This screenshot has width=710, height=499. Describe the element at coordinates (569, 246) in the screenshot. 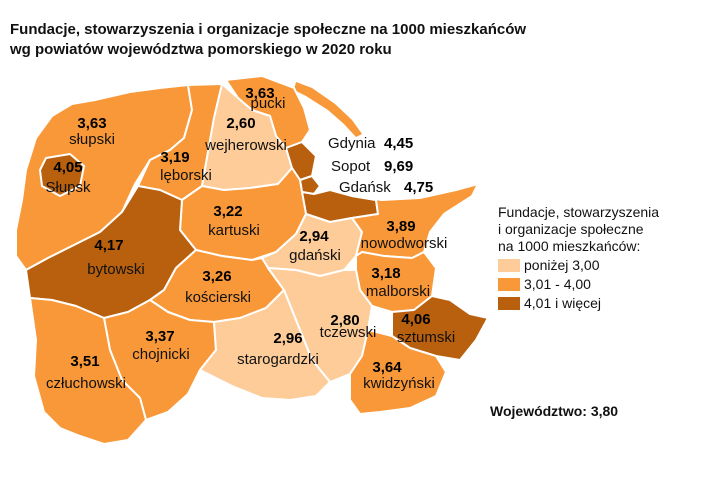

I see `legend-title-line-3: na 1000 mieszkańców:` at that location.